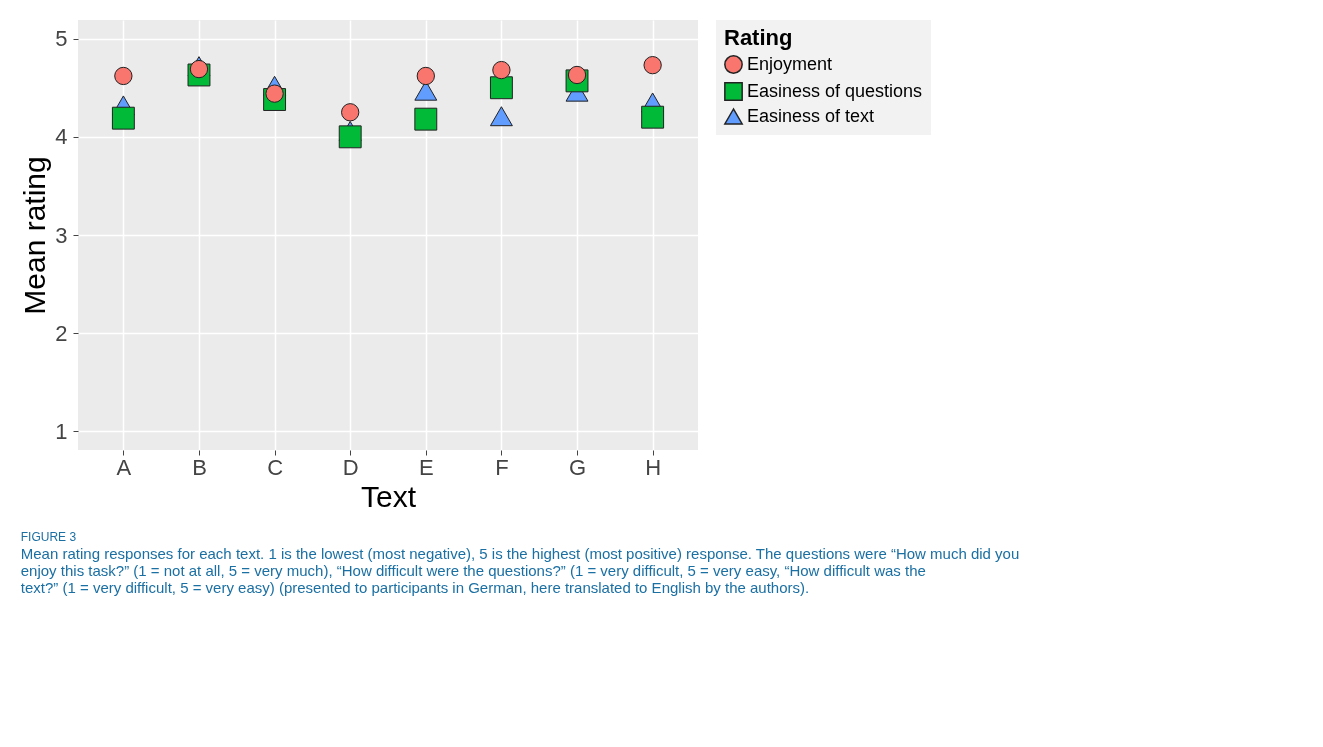 This screenshot has height=747, width=1323. What do you see at coordinates (577, 467) in the screenshot?
I see `x-tick-label: G` at bounding box center [577, 467].